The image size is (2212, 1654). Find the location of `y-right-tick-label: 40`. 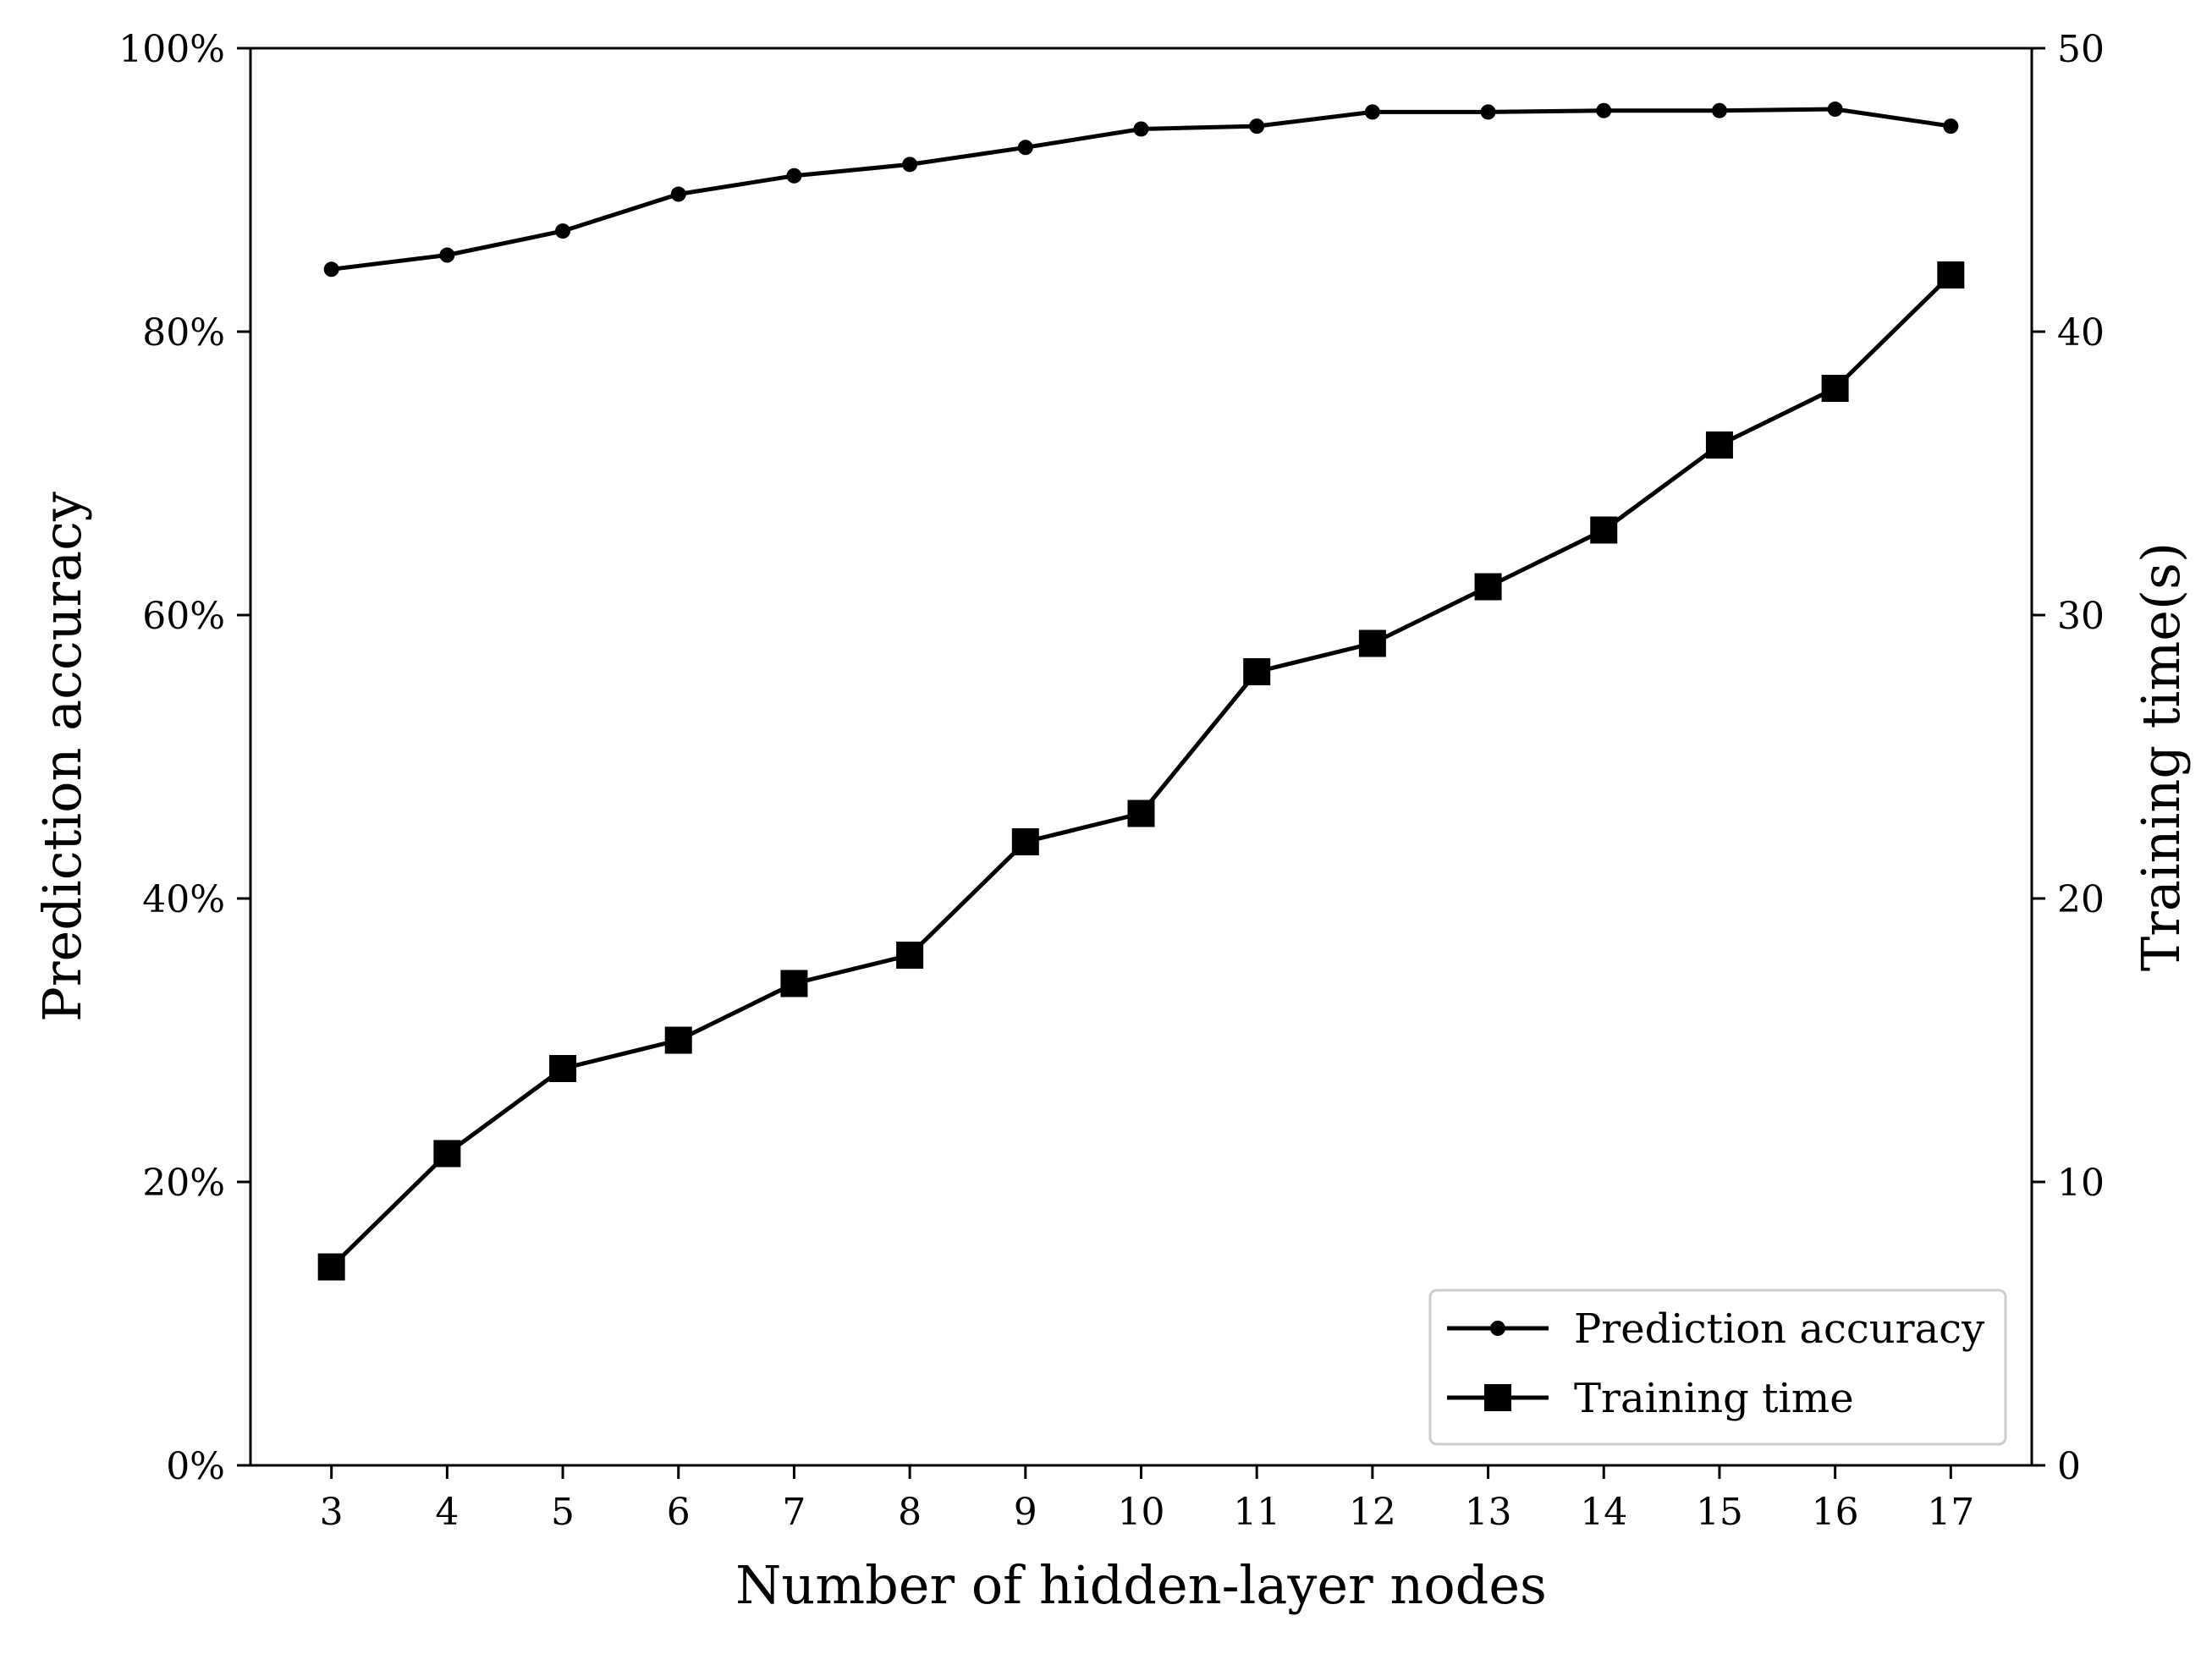

y-right-tick-label: 40 is located at coordinates (2081, 332).